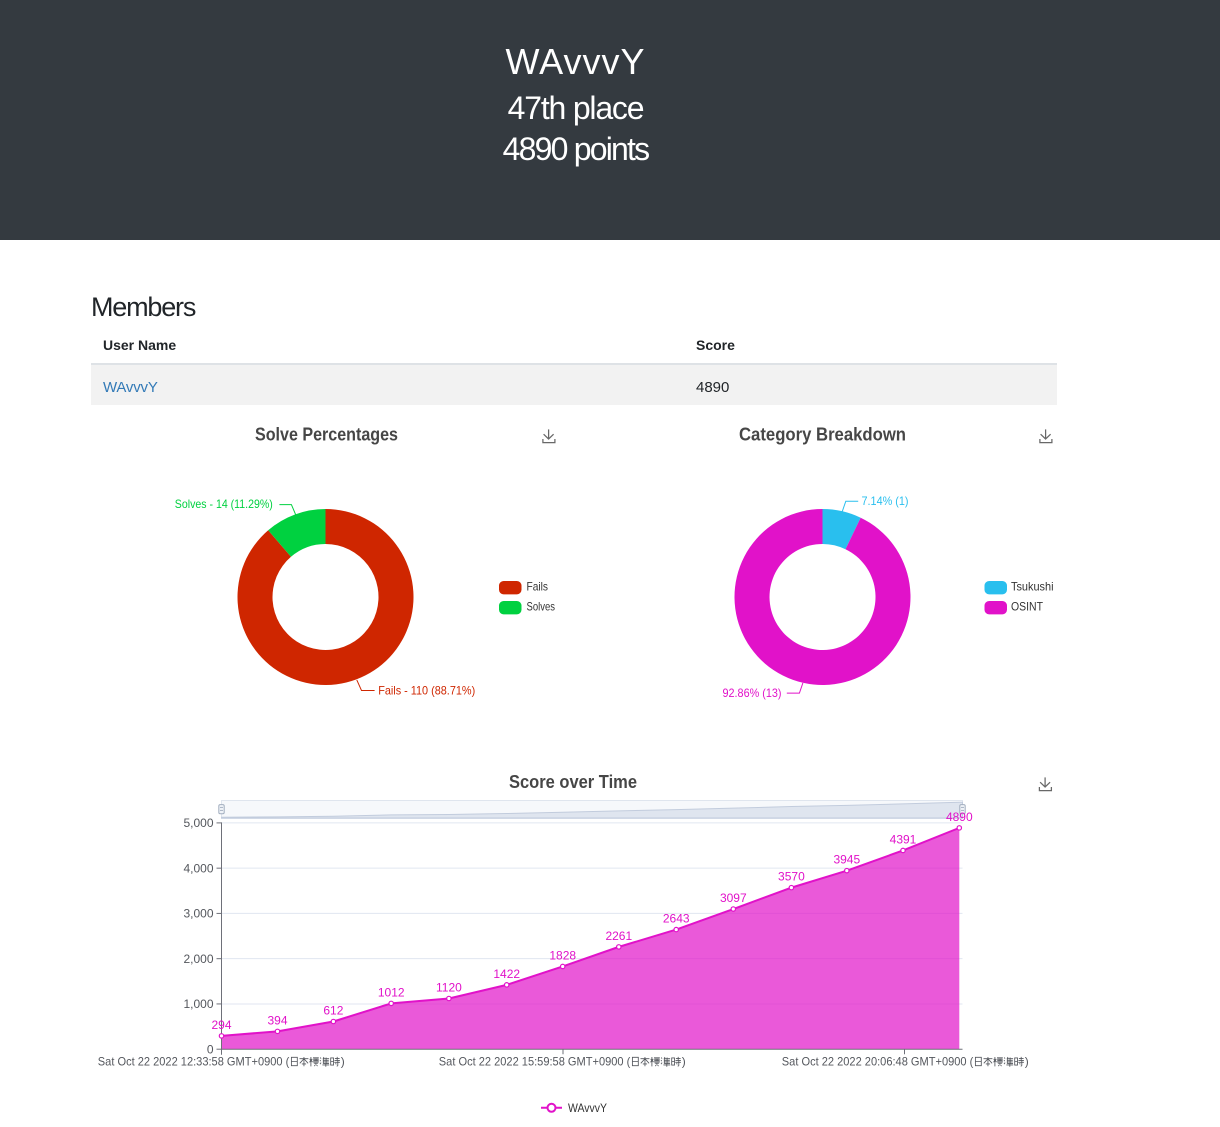 The height and width of the screenshot is (1127, 1220). What do you see at coordinates (1032, 587) in the screenshot?
I see `svg-text: Tsukushi` at bounding box center [1032, 587].